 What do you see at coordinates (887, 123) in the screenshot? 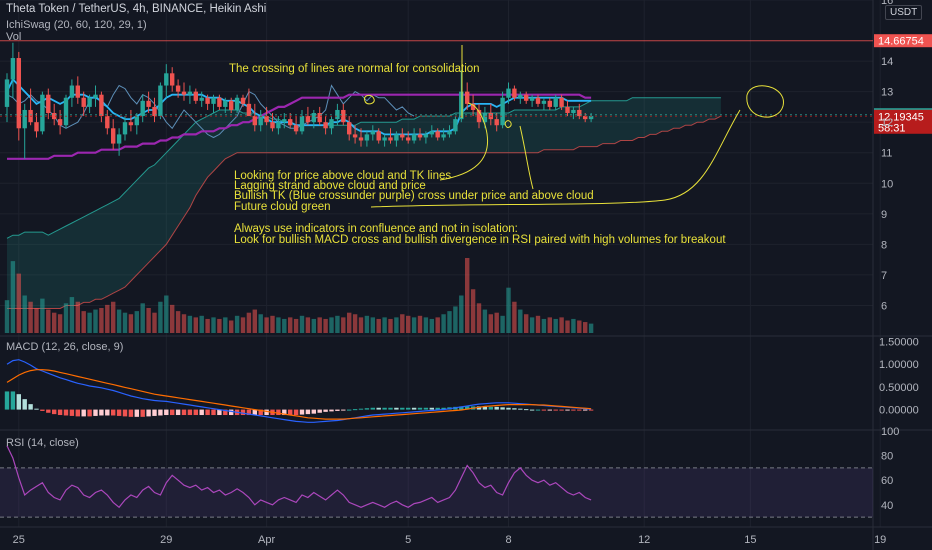
I see `price-tick-label: 12` at bounding box center [887, 123].